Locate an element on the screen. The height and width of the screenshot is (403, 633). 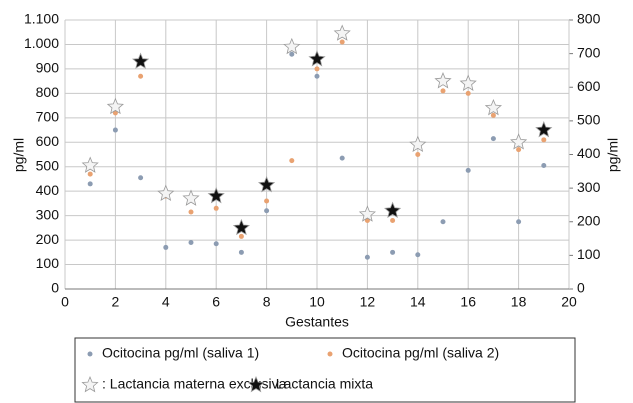
x-tick-label: 6 is located at coordinates (216, 302).